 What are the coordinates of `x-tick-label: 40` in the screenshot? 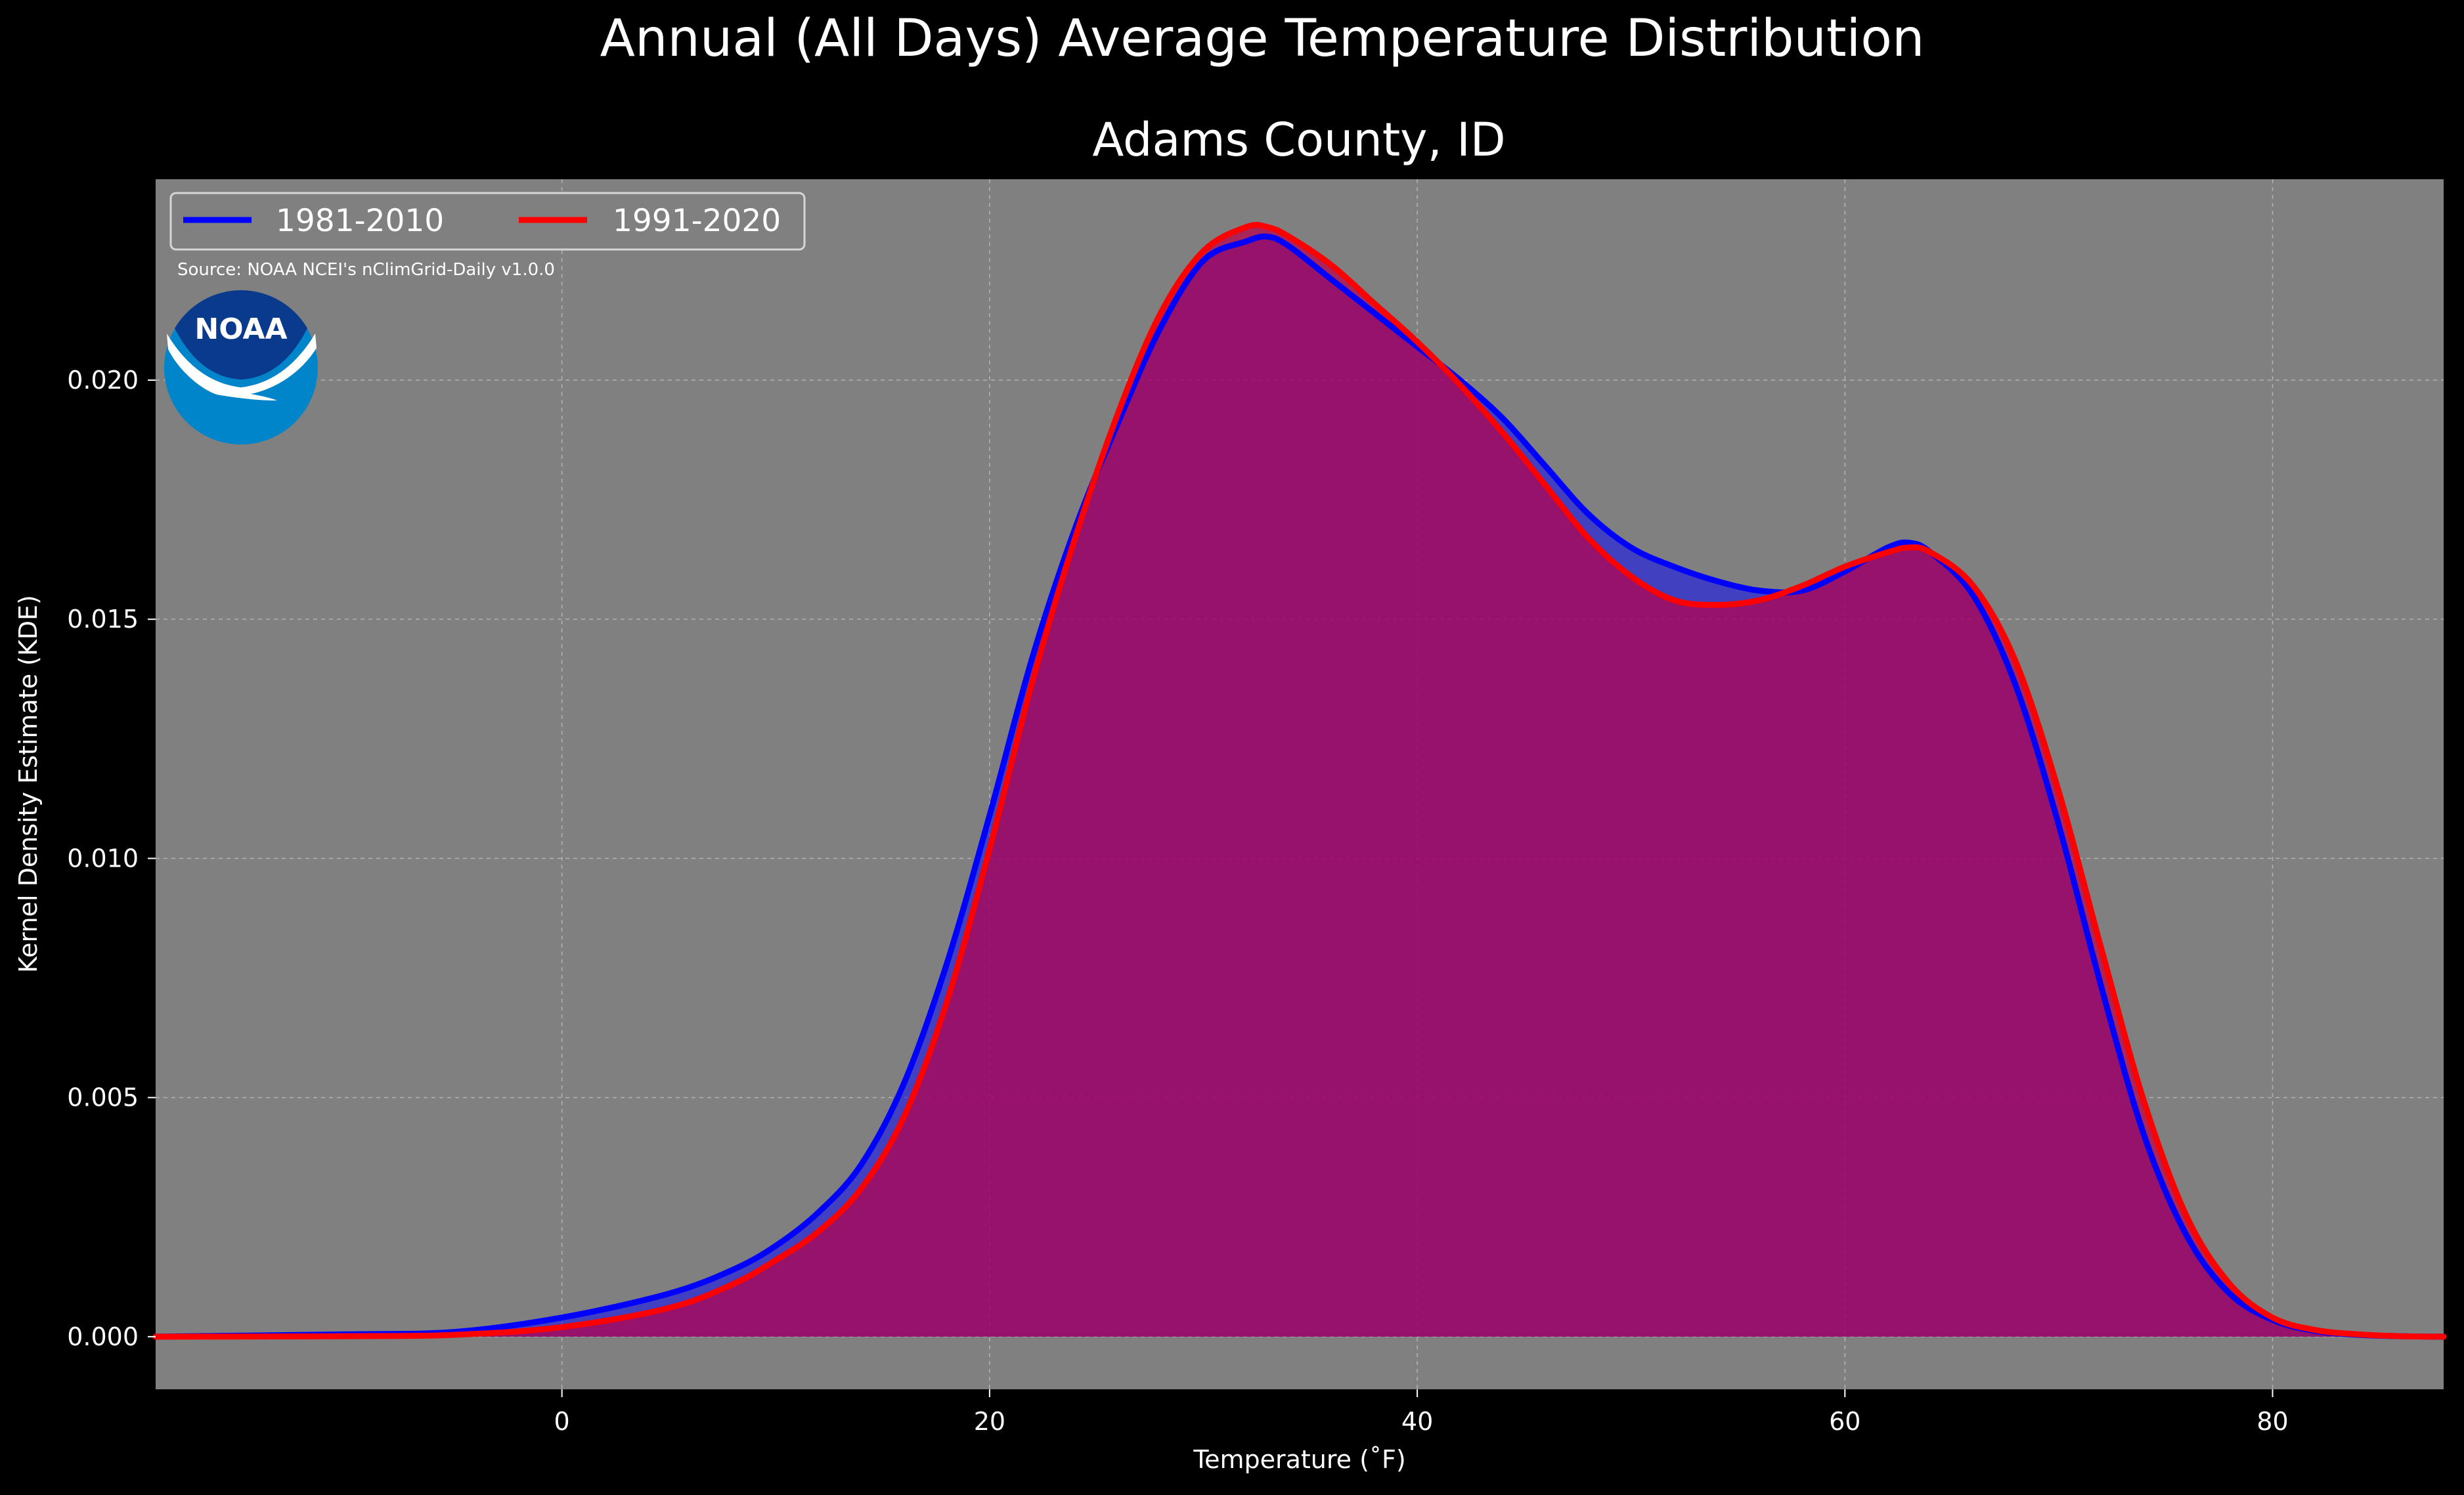 It's located at (1417, 1421).